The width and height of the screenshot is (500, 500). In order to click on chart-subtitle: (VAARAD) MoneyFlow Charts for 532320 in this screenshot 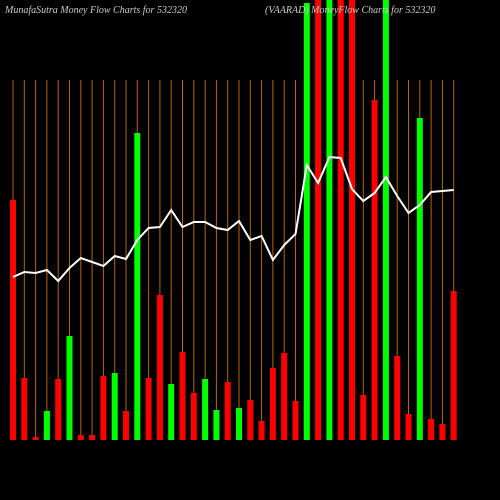, I will do `click(350, 10)`.